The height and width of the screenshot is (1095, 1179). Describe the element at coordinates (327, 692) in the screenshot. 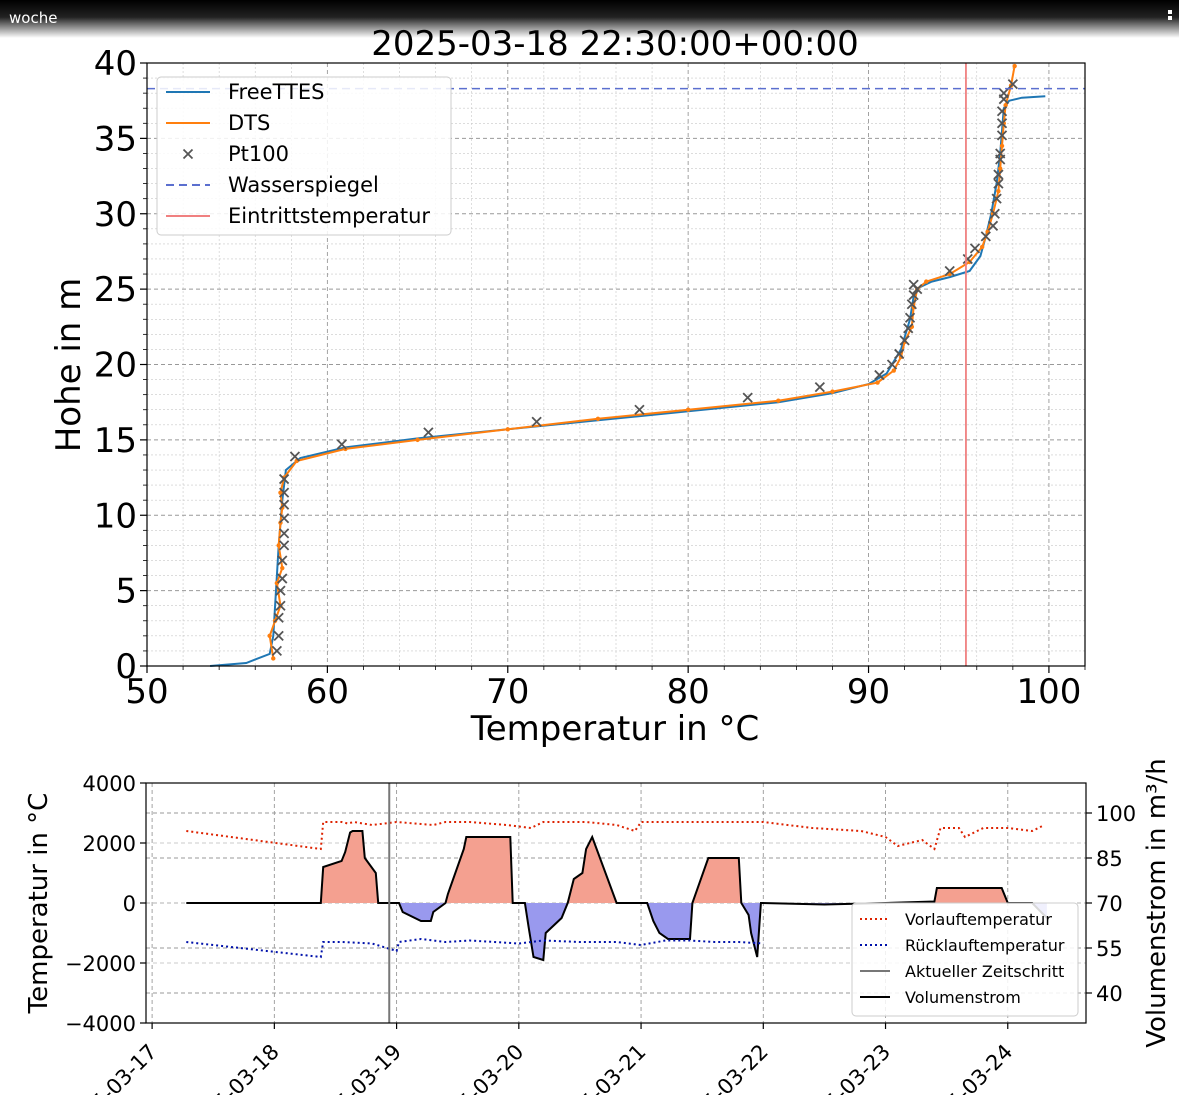

I see `x-tick-label: 60` at that location.